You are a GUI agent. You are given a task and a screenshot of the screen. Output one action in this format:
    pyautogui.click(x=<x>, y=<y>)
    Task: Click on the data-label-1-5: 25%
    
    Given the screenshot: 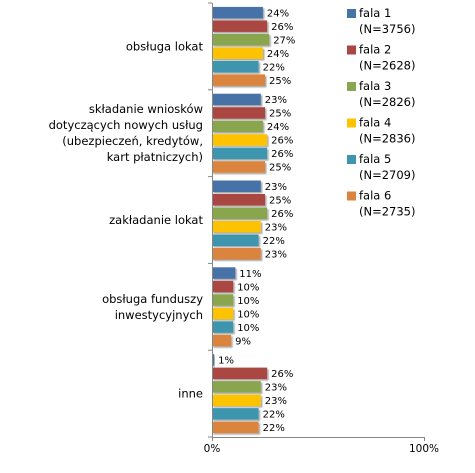 What is the action you would take?
    pyautogui.click(x=280, y=168)
    